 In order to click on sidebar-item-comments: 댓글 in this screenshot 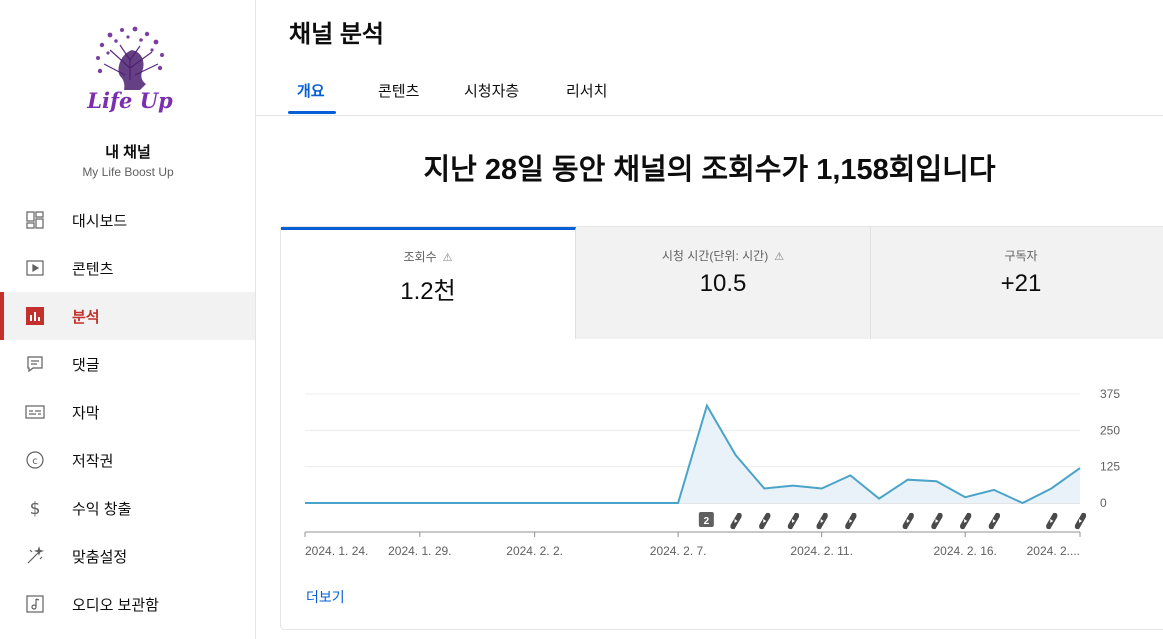, I will do `click(127, 364)`.